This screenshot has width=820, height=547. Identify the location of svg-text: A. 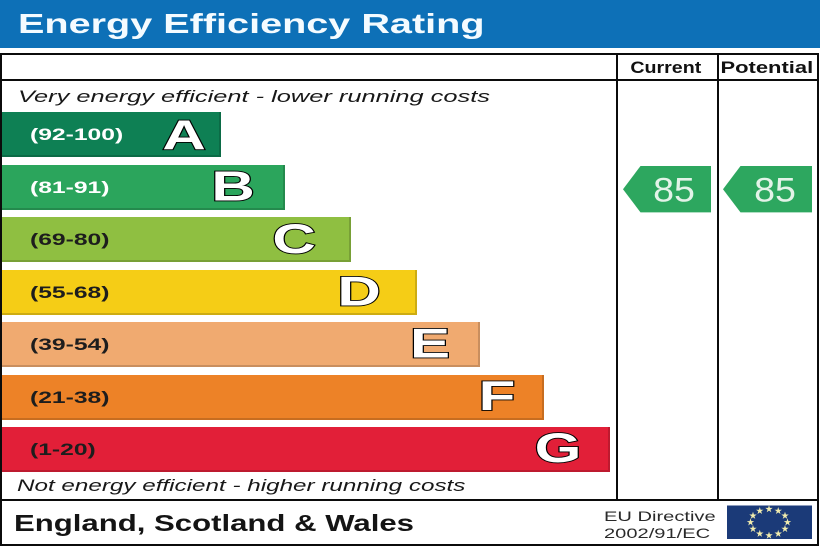
(183, 134).